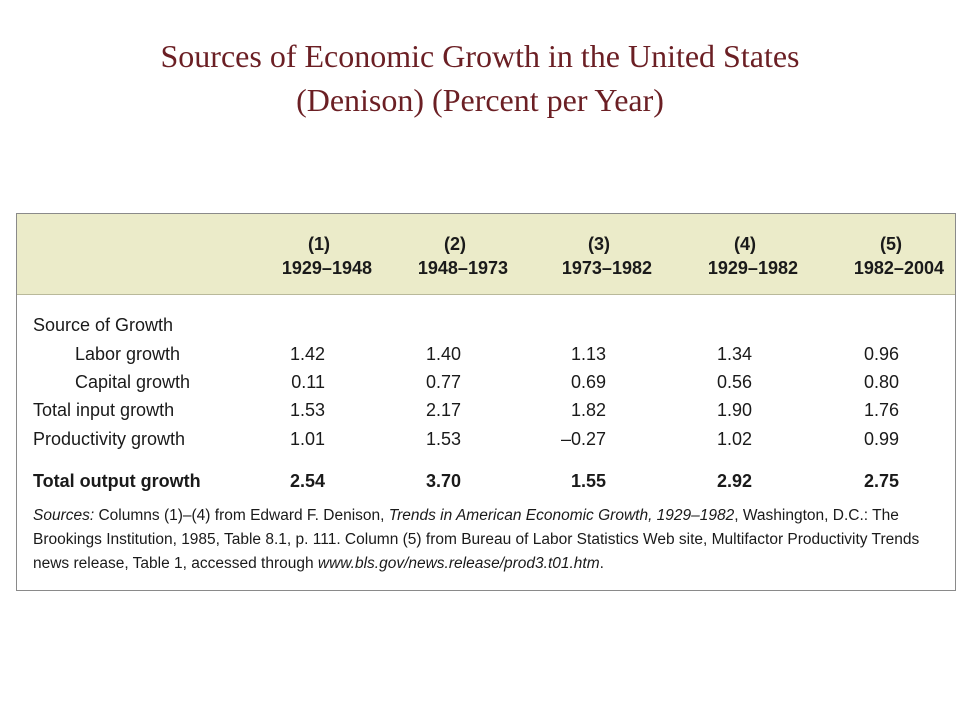  What do you see at coordinates (455, 244) in the screenshot?
I see `column-number: (2)` at bounding box center [455, 244].